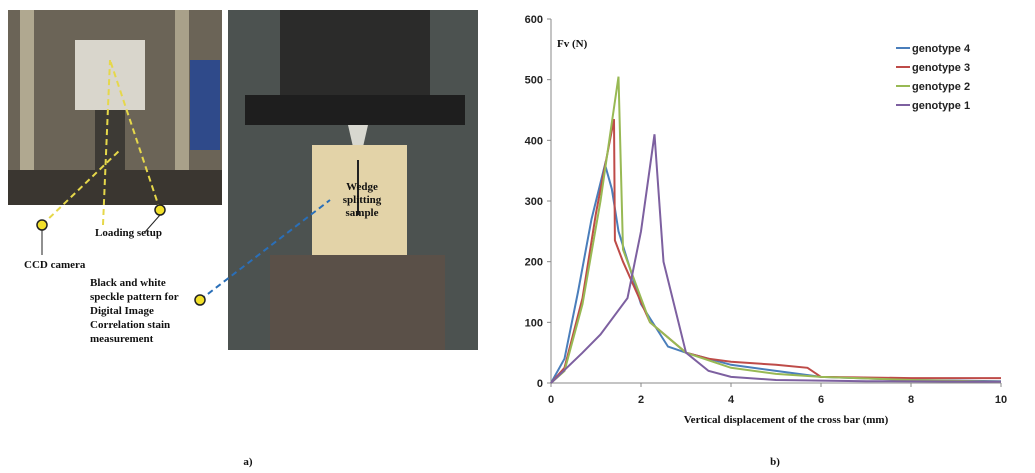 This screenshot has height=473, width=1035. What do you see at coordinates (551, 400) in the screenshot?
I see `x-tick-label: 0` at bounding box center [551, 400].